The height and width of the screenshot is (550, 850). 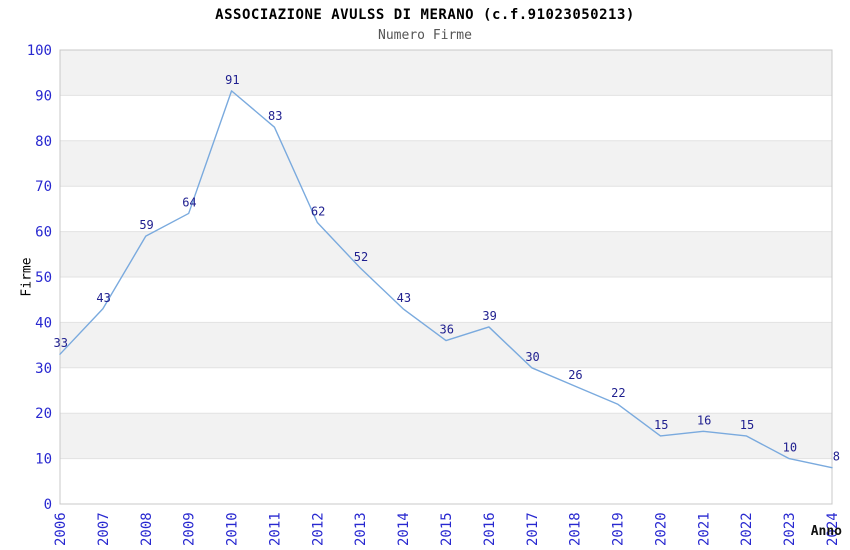 What do you see at coordinates (233, 529) in the screenshot?
I see `x-tick-label: 2010` at bounding box center [233, 529].